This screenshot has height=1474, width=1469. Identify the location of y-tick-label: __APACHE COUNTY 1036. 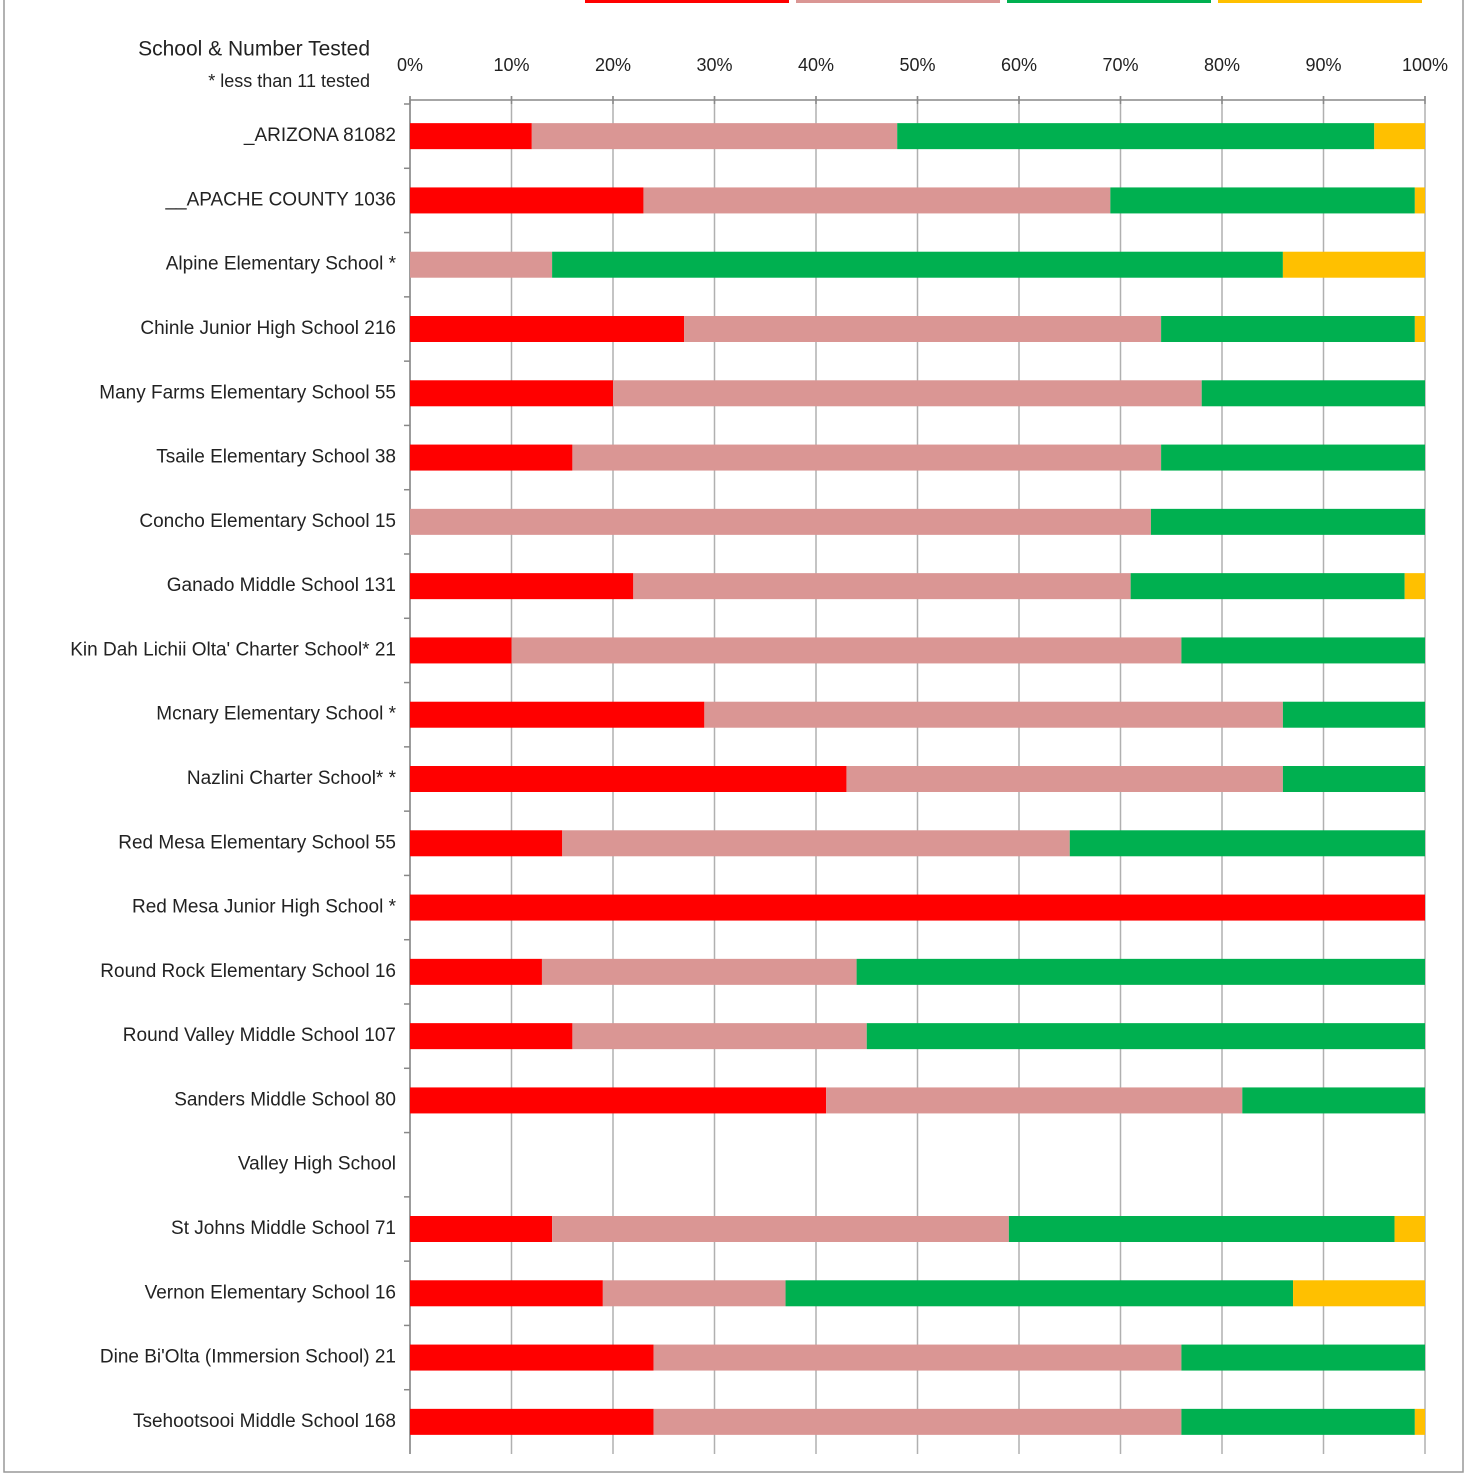
(280, 199).